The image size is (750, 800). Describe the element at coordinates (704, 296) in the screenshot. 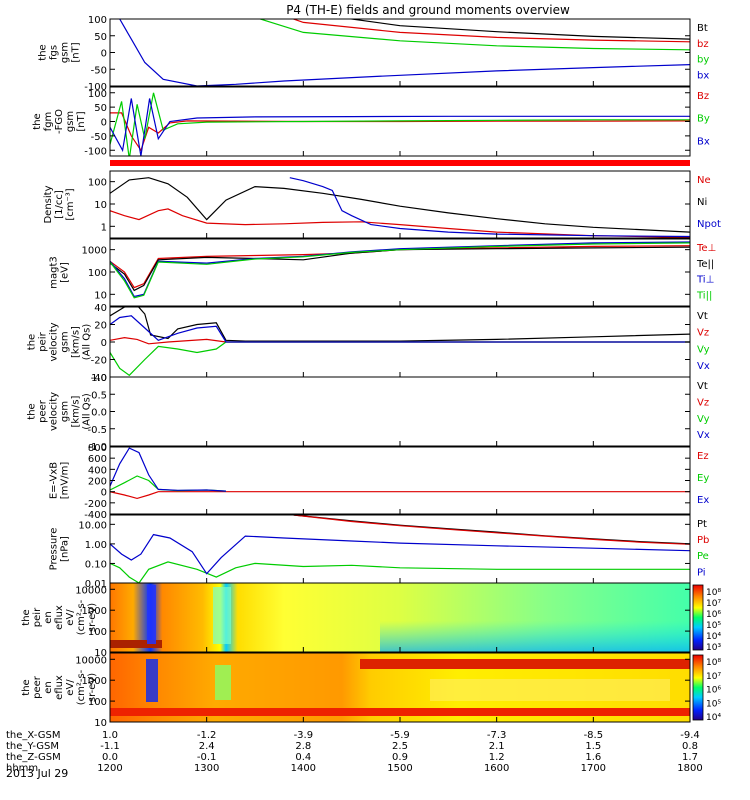

I see `legend-entry: Ti||` at that location.